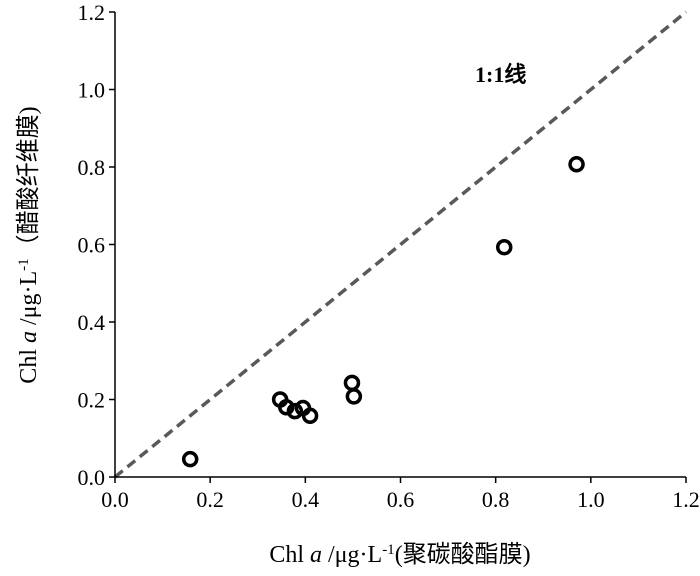 The width and height of the screenshot is (700, 576). I want to click on x-axis-title: Chl a /μg·L-1(聚碳酸酯膜), so click(399, 554).